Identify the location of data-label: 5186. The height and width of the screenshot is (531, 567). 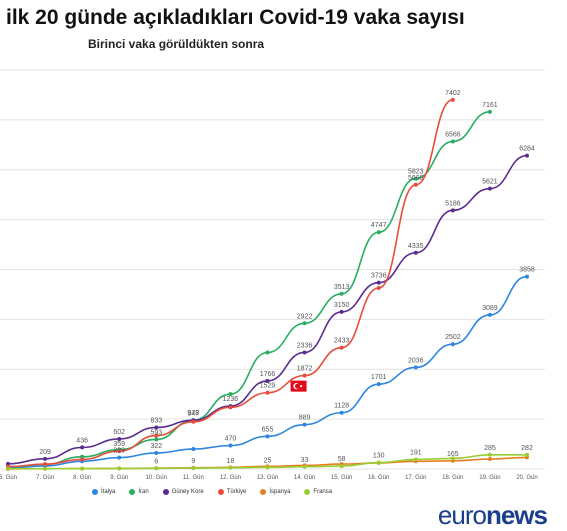
(453, 203).